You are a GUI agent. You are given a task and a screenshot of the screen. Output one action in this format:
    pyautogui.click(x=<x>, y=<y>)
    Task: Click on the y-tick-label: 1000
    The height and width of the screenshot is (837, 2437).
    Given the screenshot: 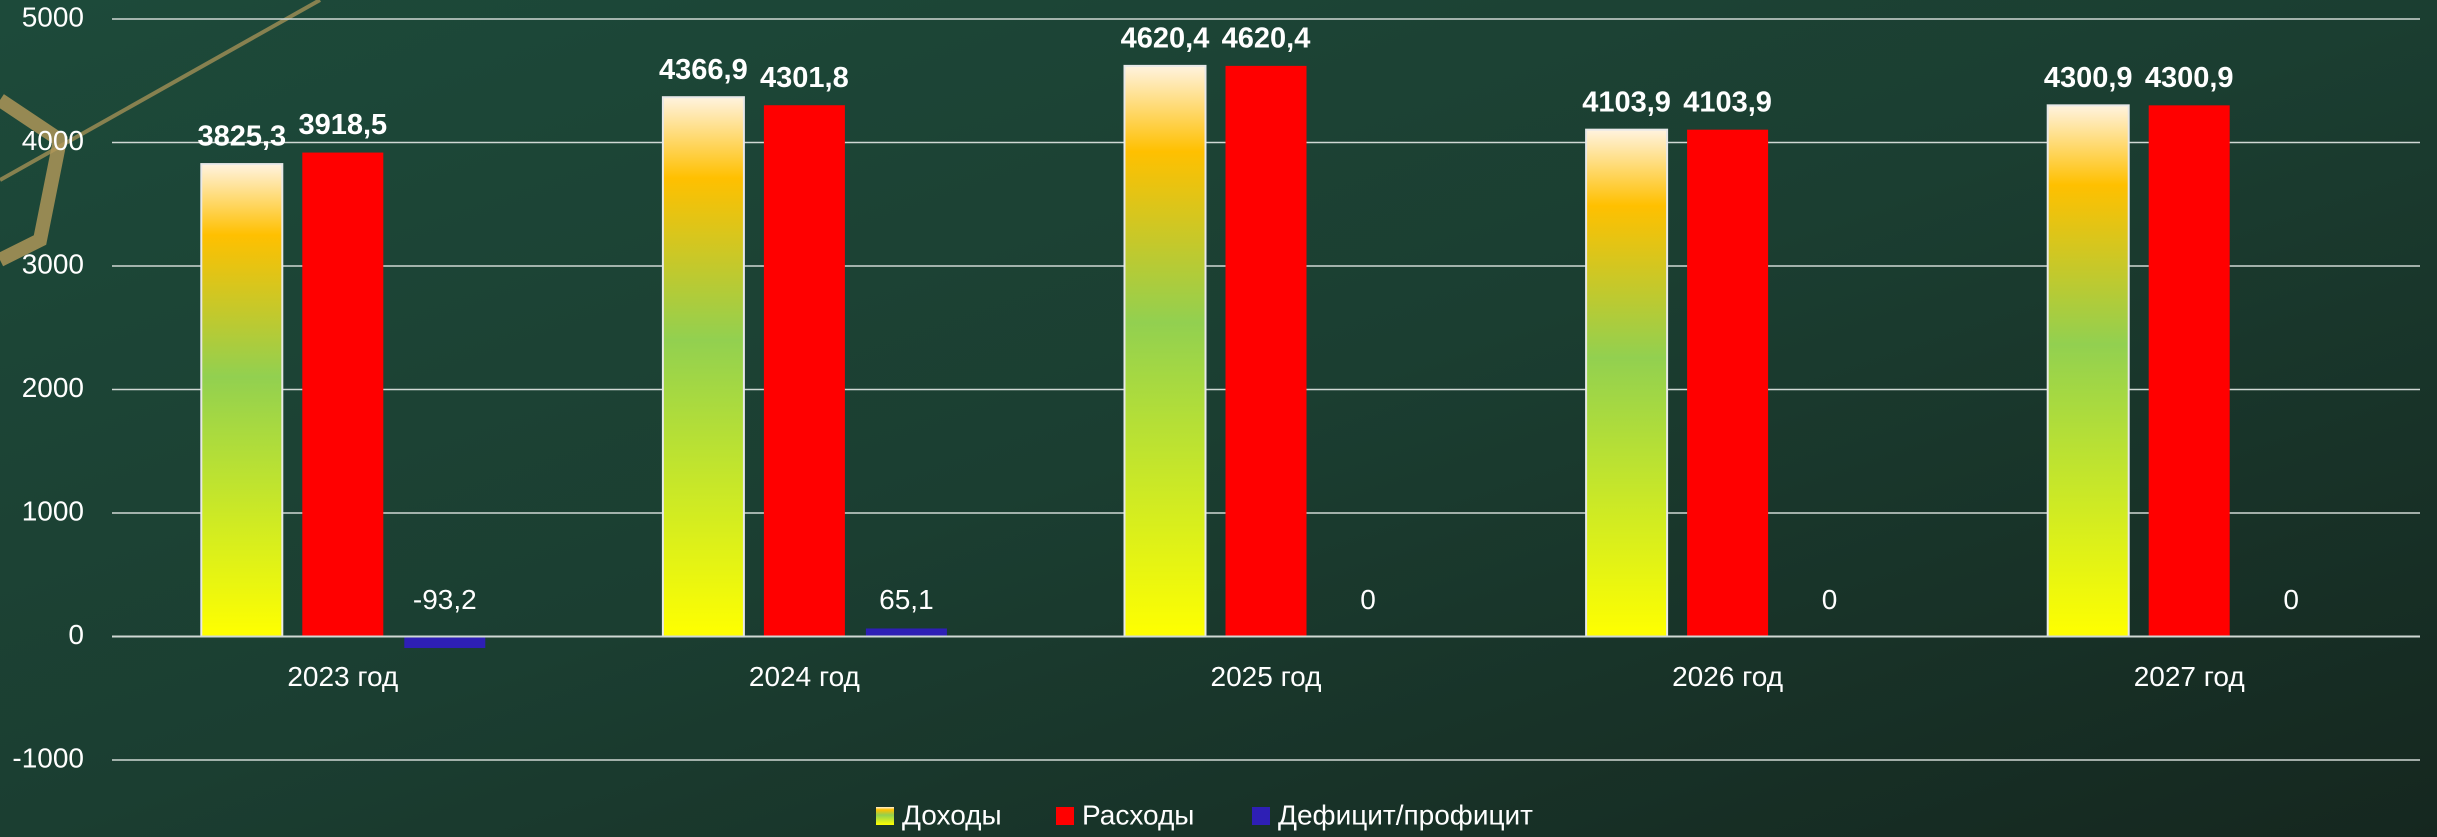 What is the action you would take?
    pyautogui.click(x=53, y=510)
    